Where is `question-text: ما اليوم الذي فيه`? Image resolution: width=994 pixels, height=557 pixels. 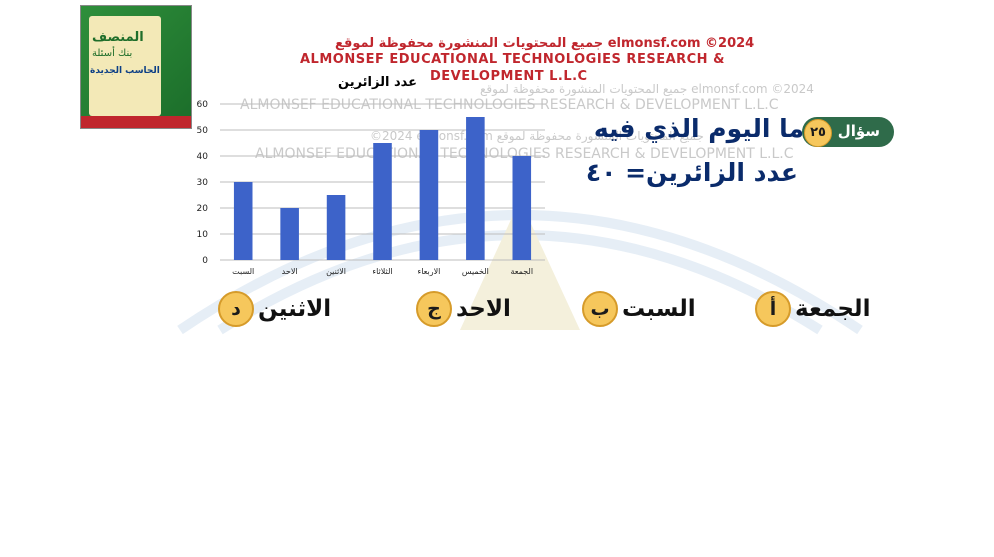 question-text: ما اليوم الذي فيه is located at coordinates (698, 128).